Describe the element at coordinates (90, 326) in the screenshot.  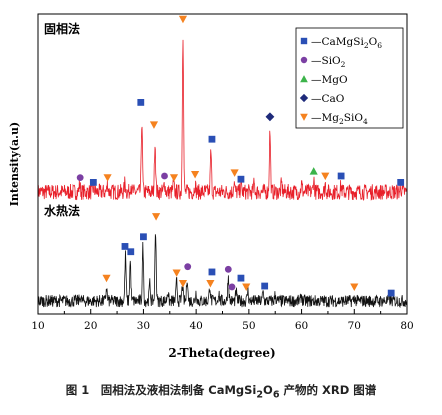
I see `x-tick-label: 20` at that location.